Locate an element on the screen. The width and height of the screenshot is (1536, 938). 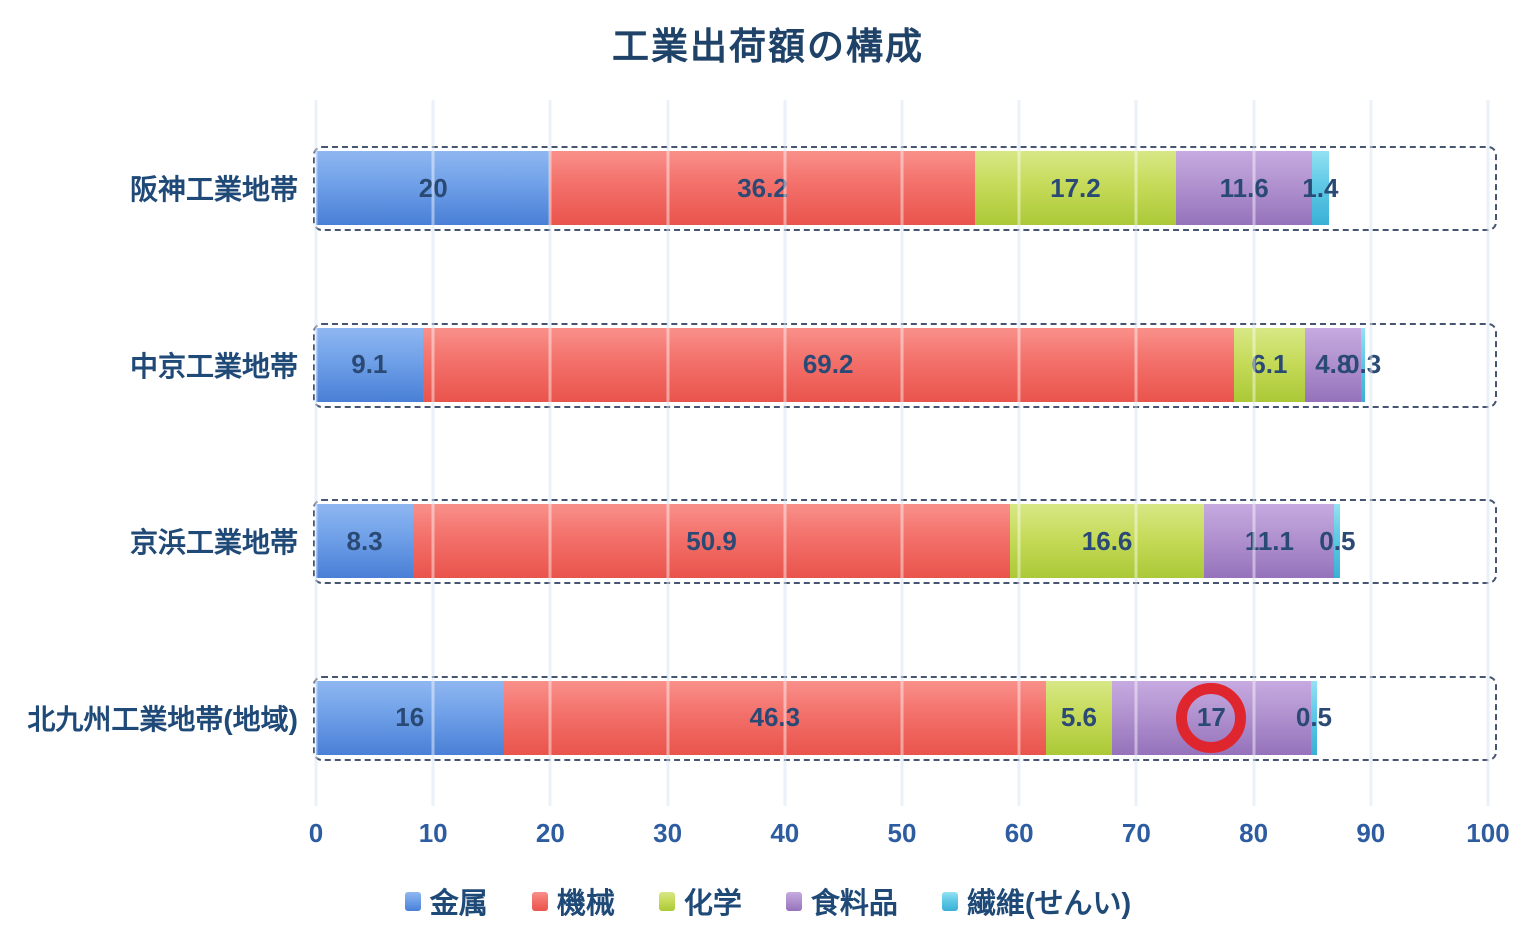
value-label: 1.4 is located at coordinates (1320, 187).